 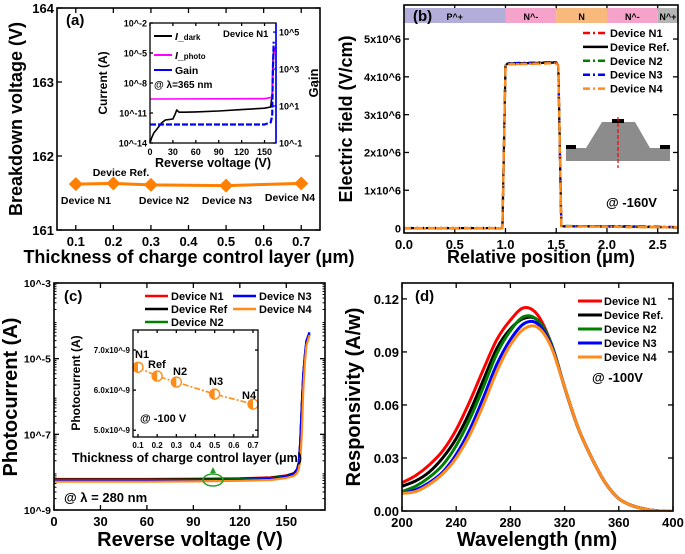 I want to click on point-label: N2, so click(x=180, y=372).